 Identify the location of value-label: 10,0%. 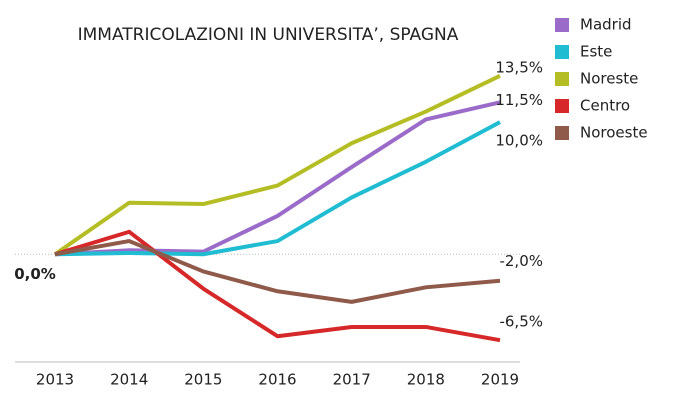
(519, 141).